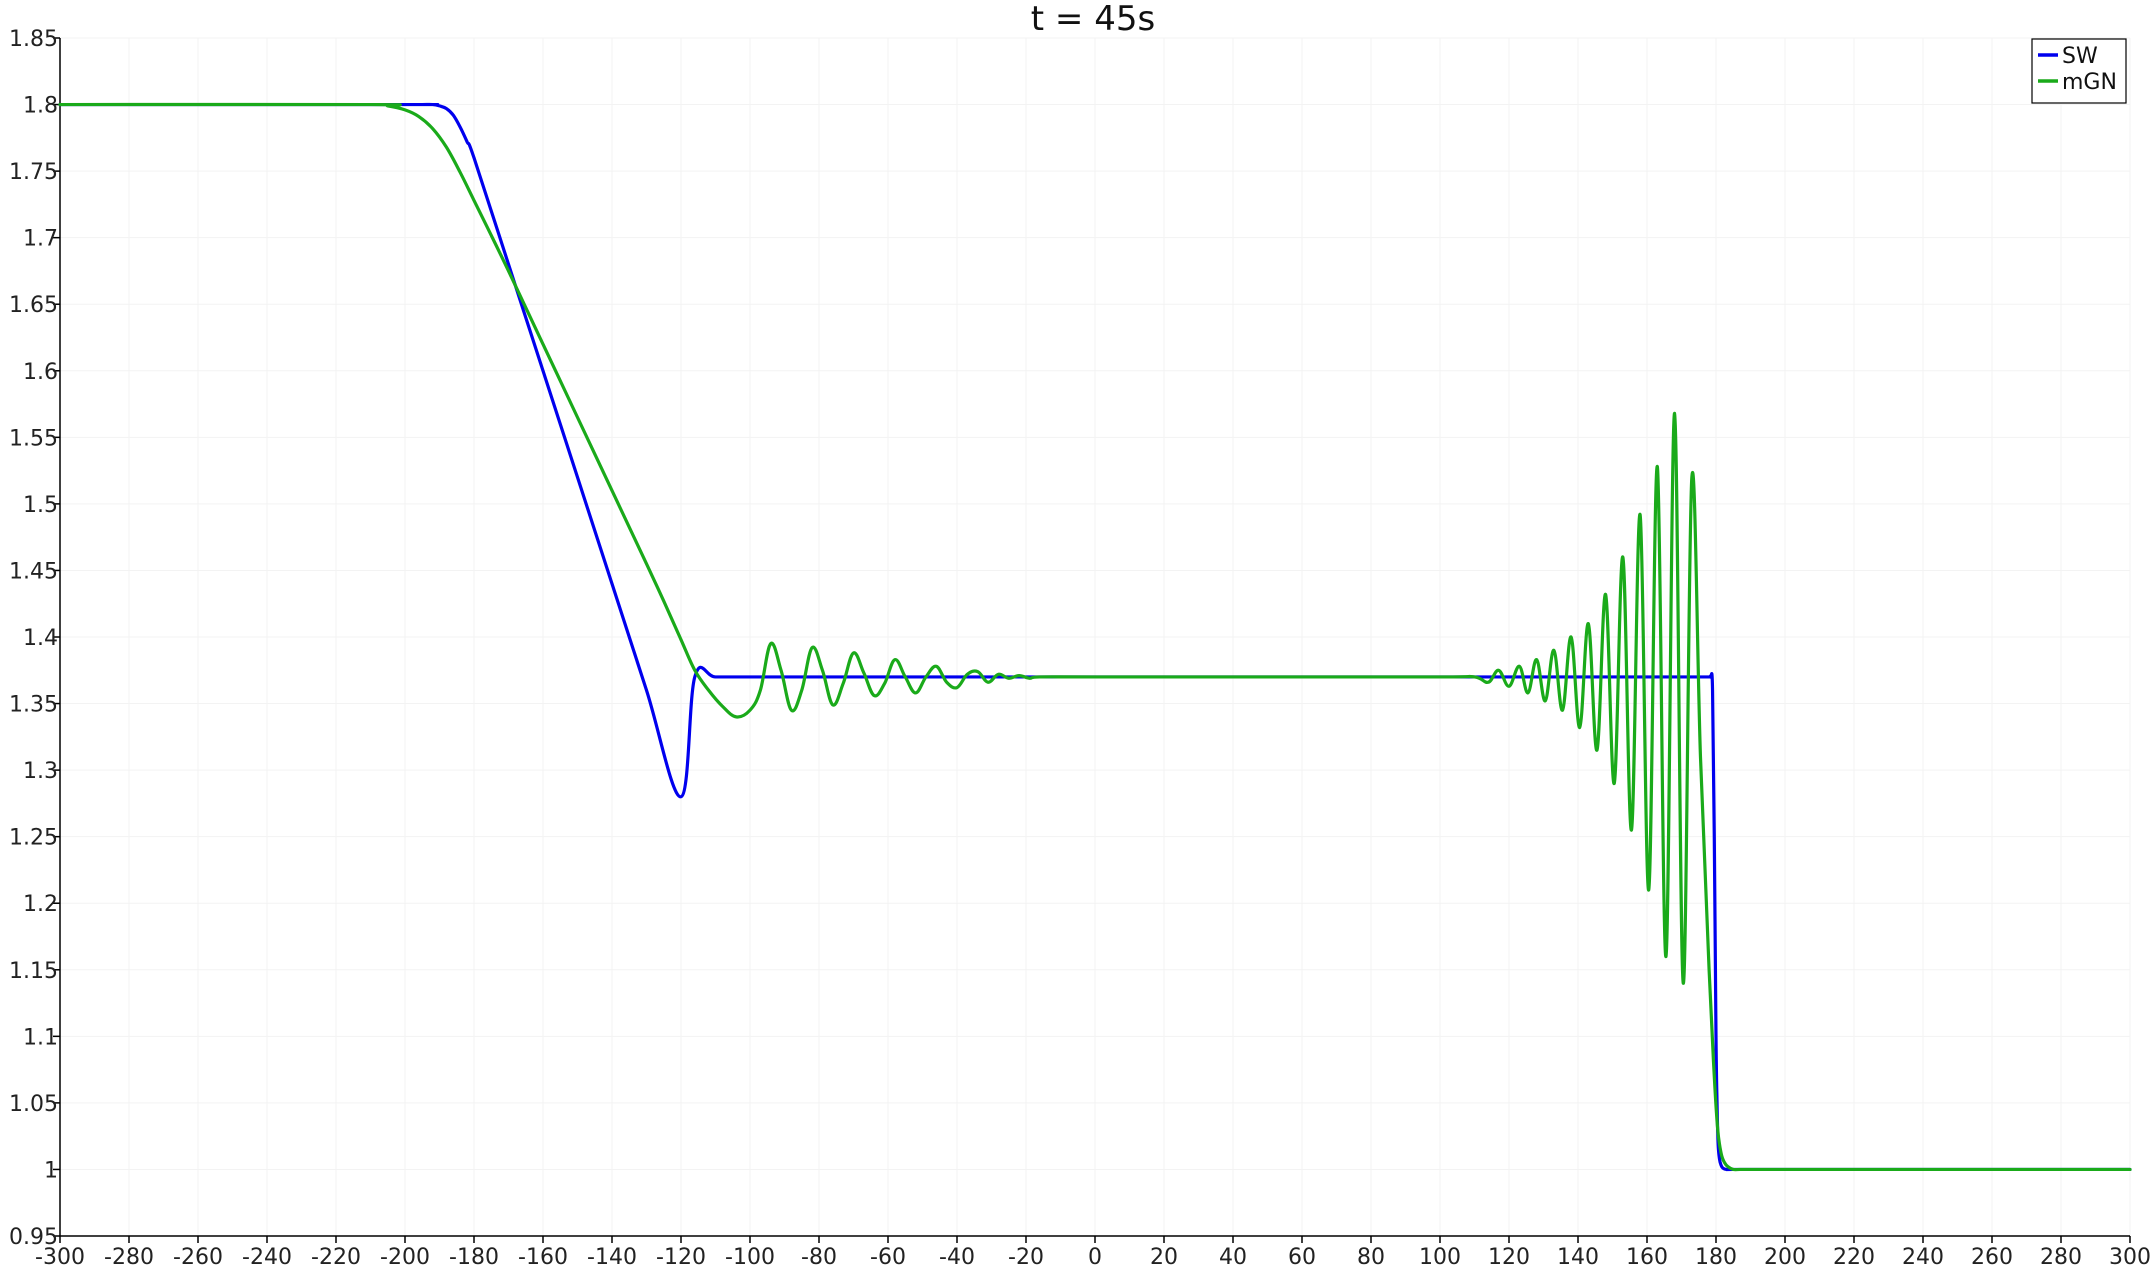 The image size is (2150, 1276). Describe the element at coordinates (33, 705) in the screenshot. I see `y-tick-label: 1.35` at that location.